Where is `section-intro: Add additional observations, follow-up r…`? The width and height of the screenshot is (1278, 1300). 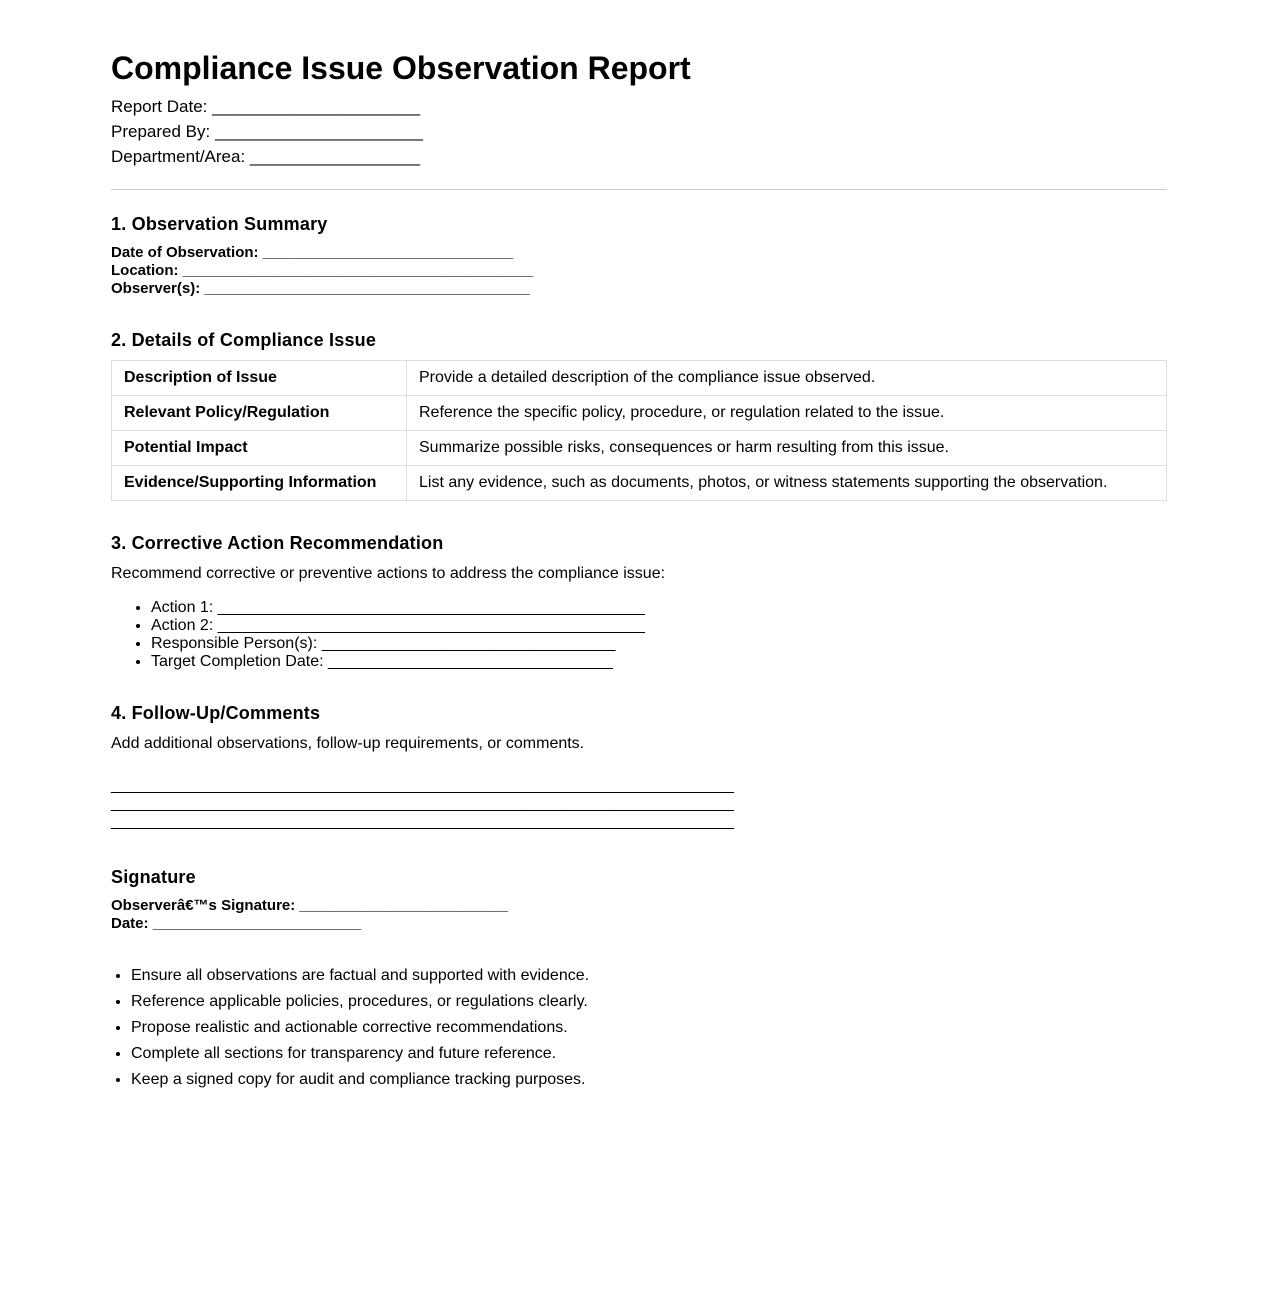
section-intro: Add additional observations, follow-up r… is located at coordinates (348, 743).